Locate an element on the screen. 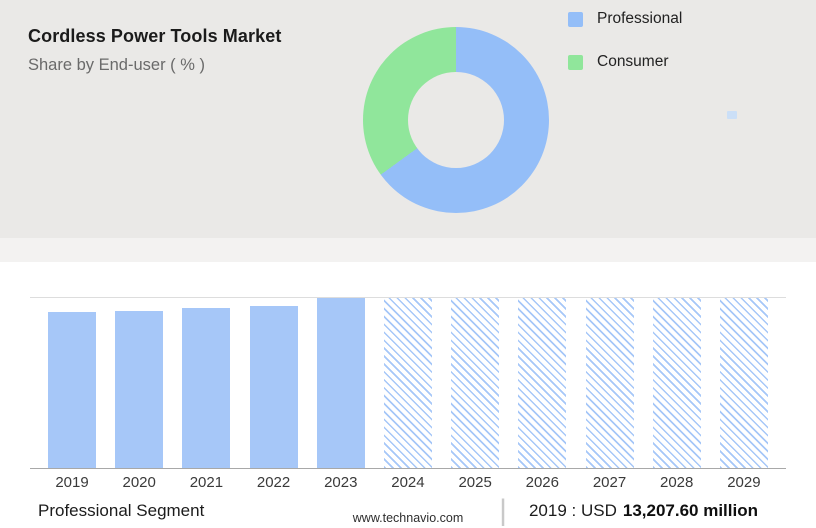 The width and height of the screenshot is (816, 528). x-axis-label: 2028 is located at coordinates (677, 482).